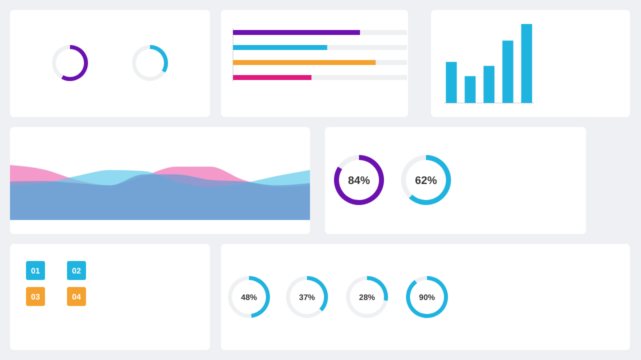  I want to click on number-badge: 04, so click(76, 296).